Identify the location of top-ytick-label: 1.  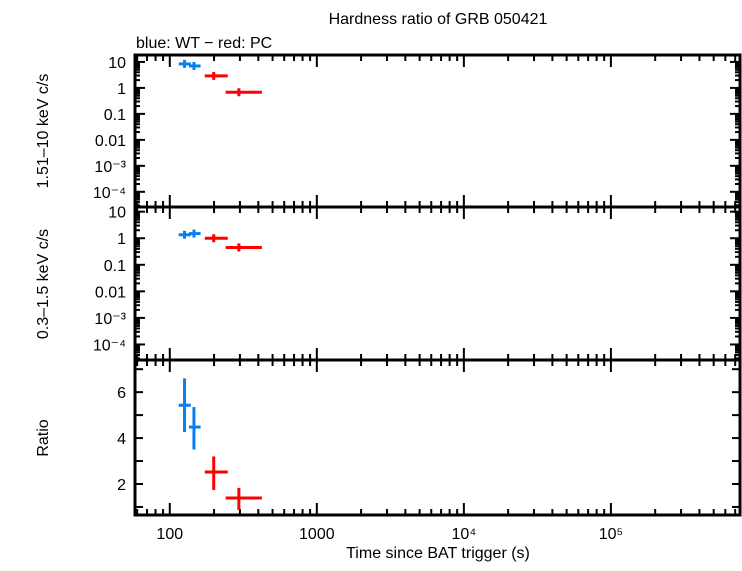
(121, 89).